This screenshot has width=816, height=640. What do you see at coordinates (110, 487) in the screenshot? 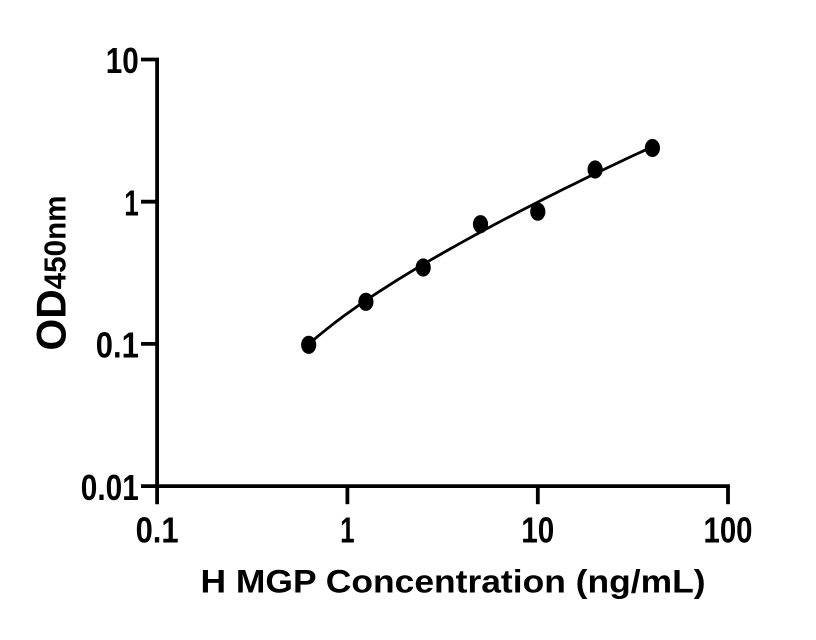
I see `svg-text: 0.01` at bounding box center [110, 487].